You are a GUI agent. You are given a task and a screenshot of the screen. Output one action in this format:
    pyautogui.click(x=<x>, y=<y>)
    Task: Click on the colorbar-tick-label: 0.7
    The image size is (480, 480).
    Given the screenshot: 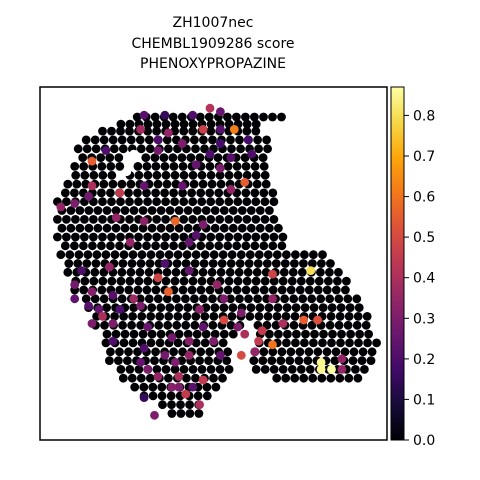 What is the action you would take?
    pyautogui.click(x=424, y=157)
    